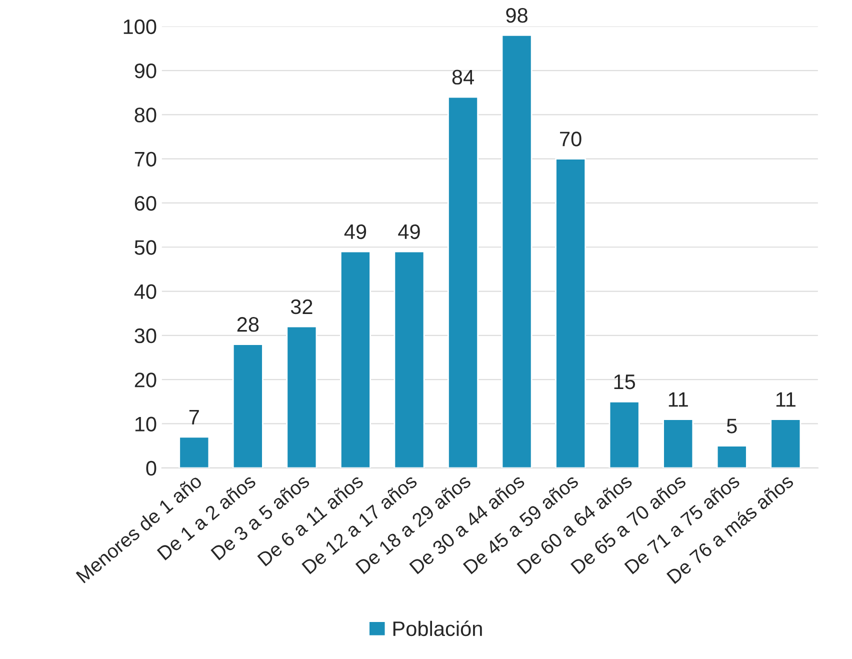 This screenshot has width=852, height=659. I want to click on y-tick-label: 60, so click(145, 203).